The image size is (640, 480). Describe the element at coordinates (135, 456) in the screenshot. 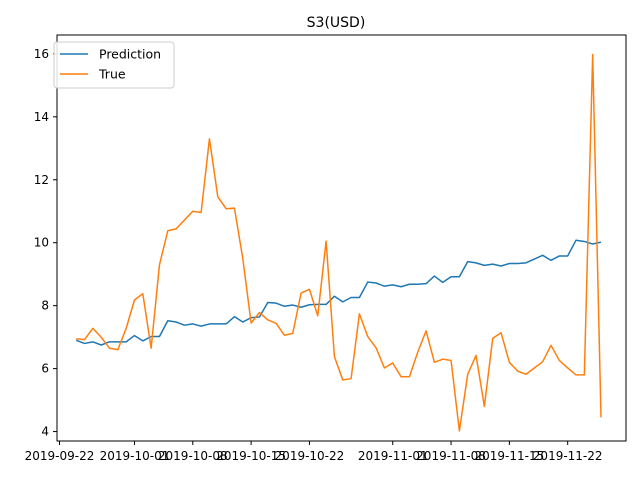

I see `x-tick-label: 2019-10-01` at that location.